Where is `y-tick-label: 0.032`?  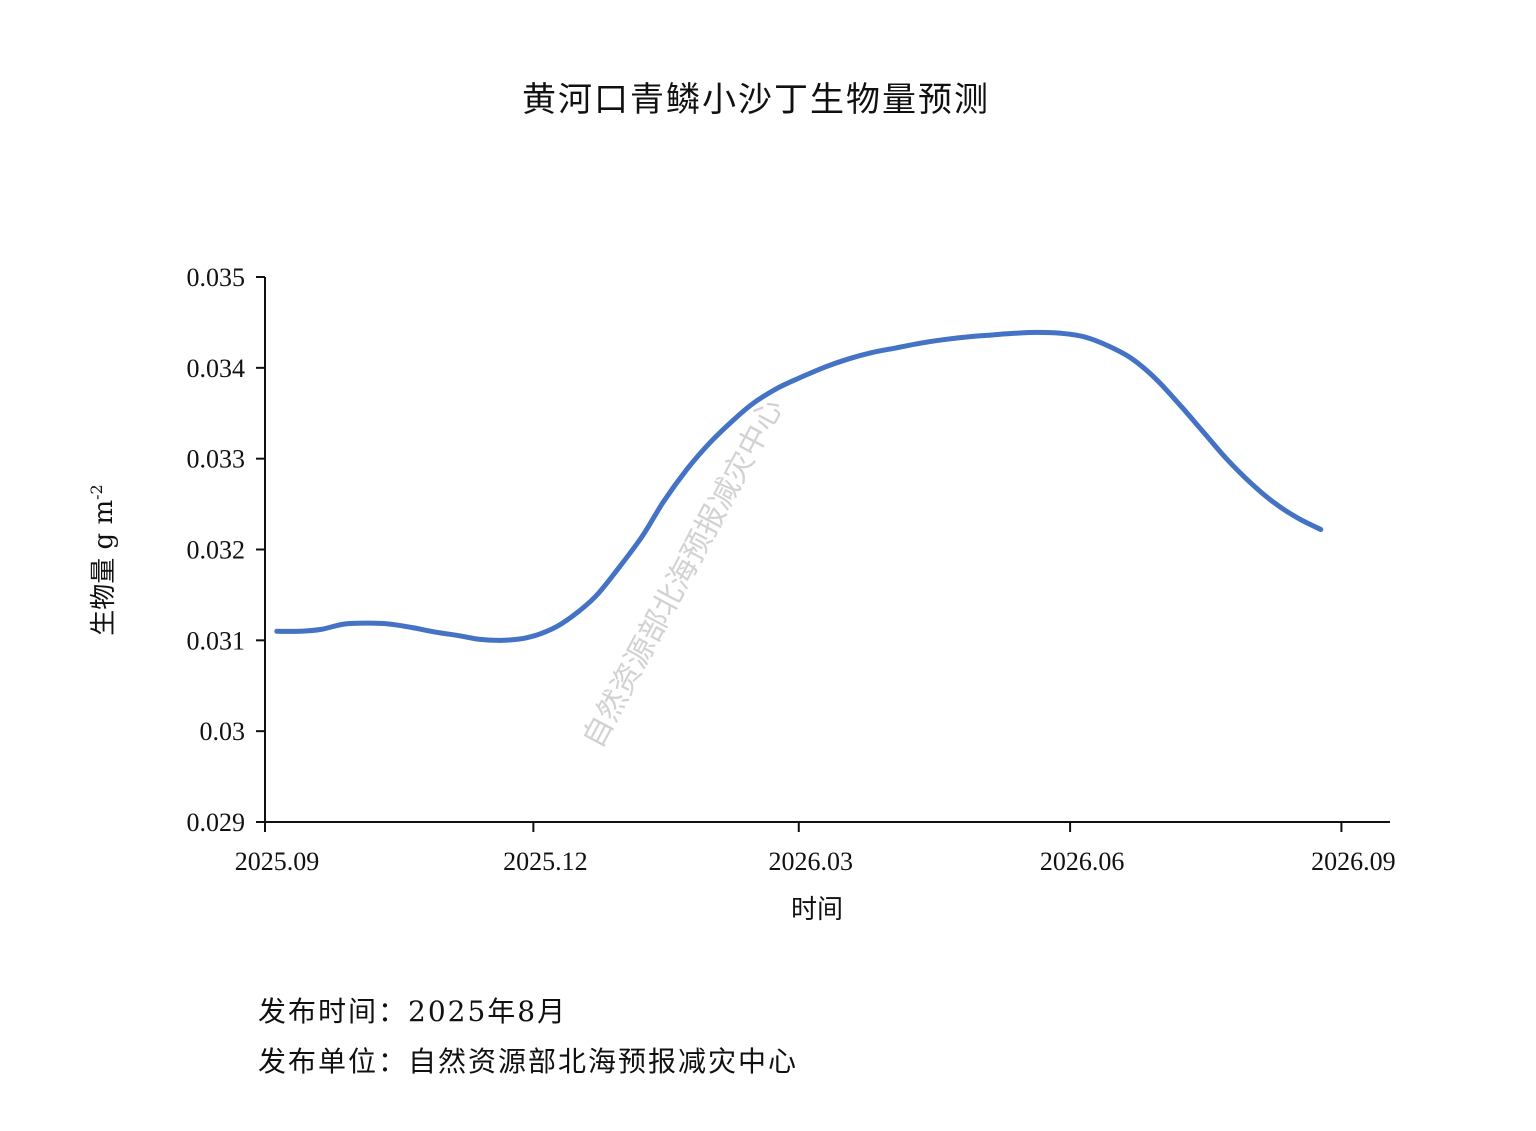 y-tick-label: 0.032 is located at coordinates (216, 550).